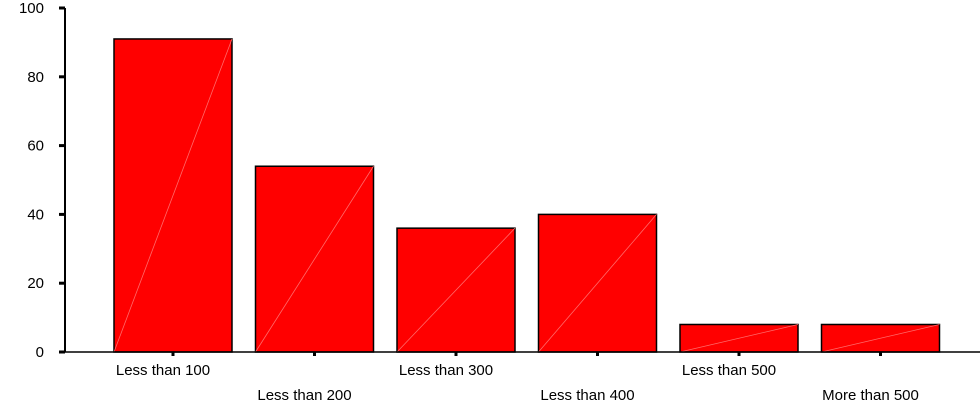  I want to click on y-tick-label: 20, so click(35, 283).